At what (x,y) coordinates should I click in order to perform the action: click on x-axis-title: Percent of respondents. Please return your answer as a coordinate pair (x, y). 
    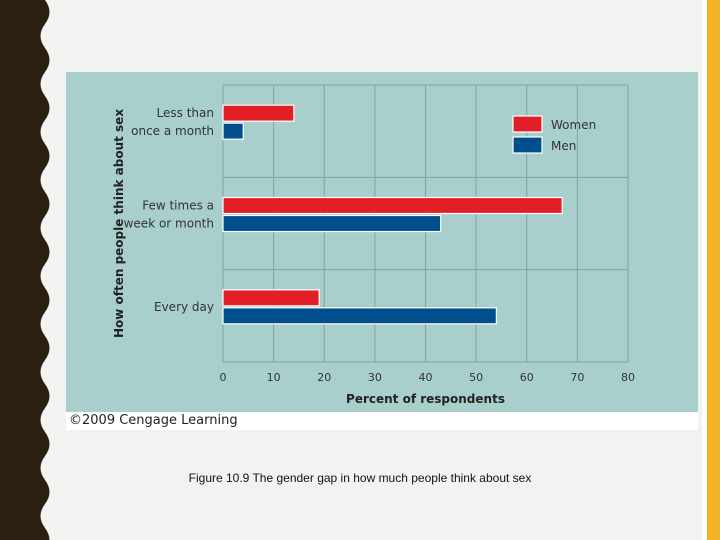
    Looking at the image, I should click on (425, 399).